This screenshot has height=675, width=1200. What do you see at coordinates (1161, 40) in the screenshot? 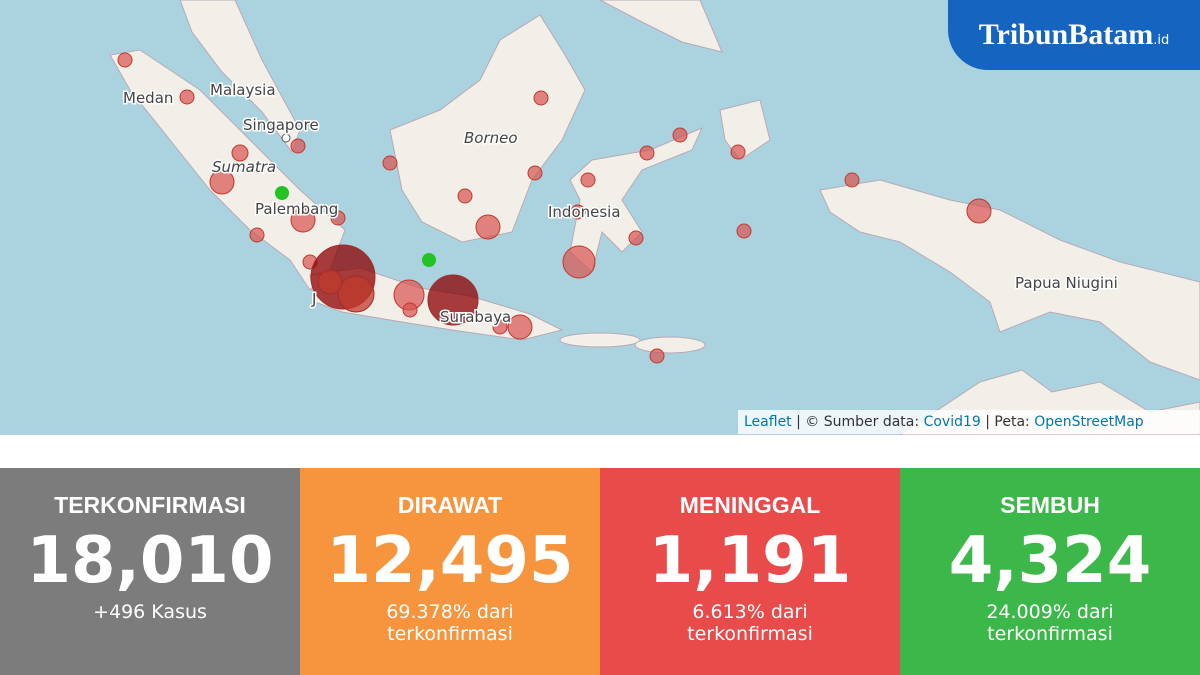
I see `logo-suffix: .id` at bounding box center [1161, 40].